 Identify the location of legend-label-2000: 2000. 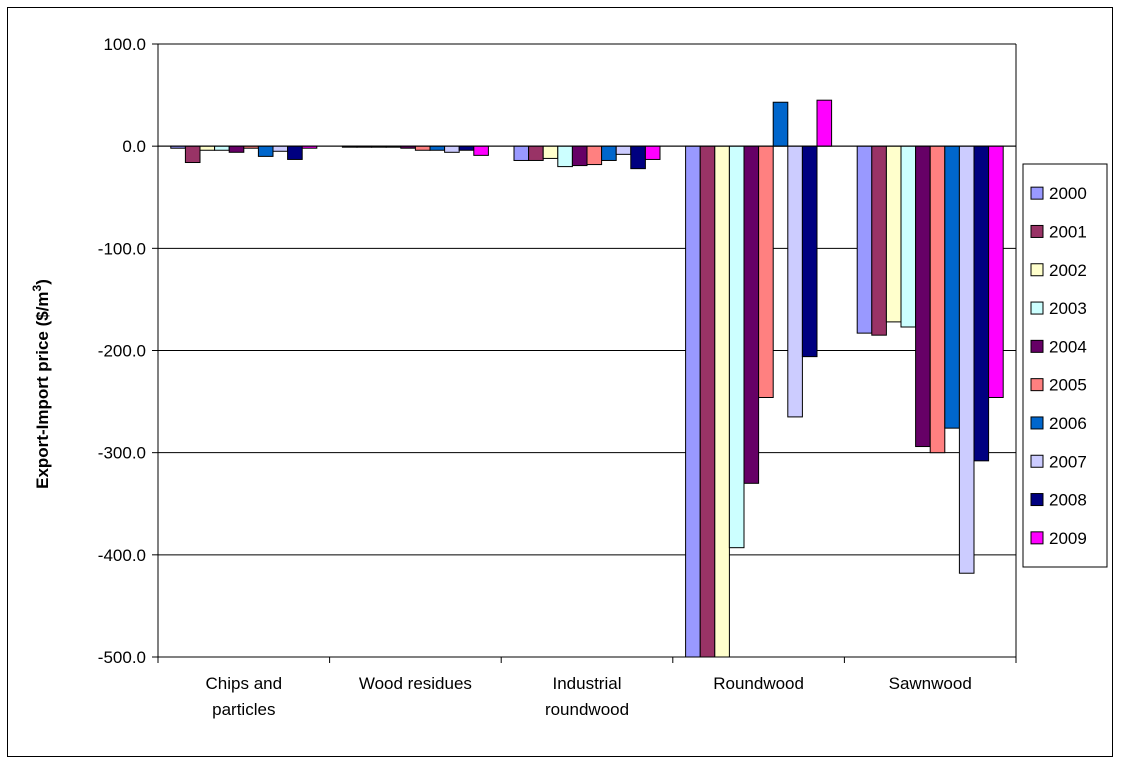
(1068, 193).